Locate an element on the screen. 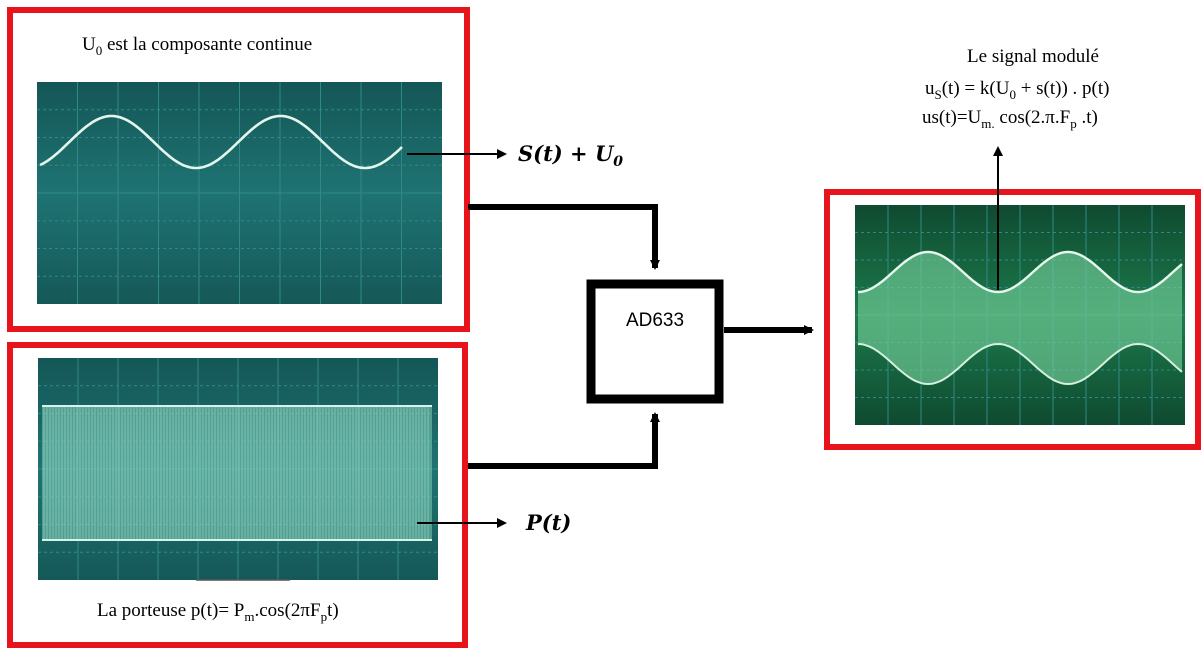 The image size is (1202, 649). carrier-output-label: P(t) is located at coordinates (548, 522).